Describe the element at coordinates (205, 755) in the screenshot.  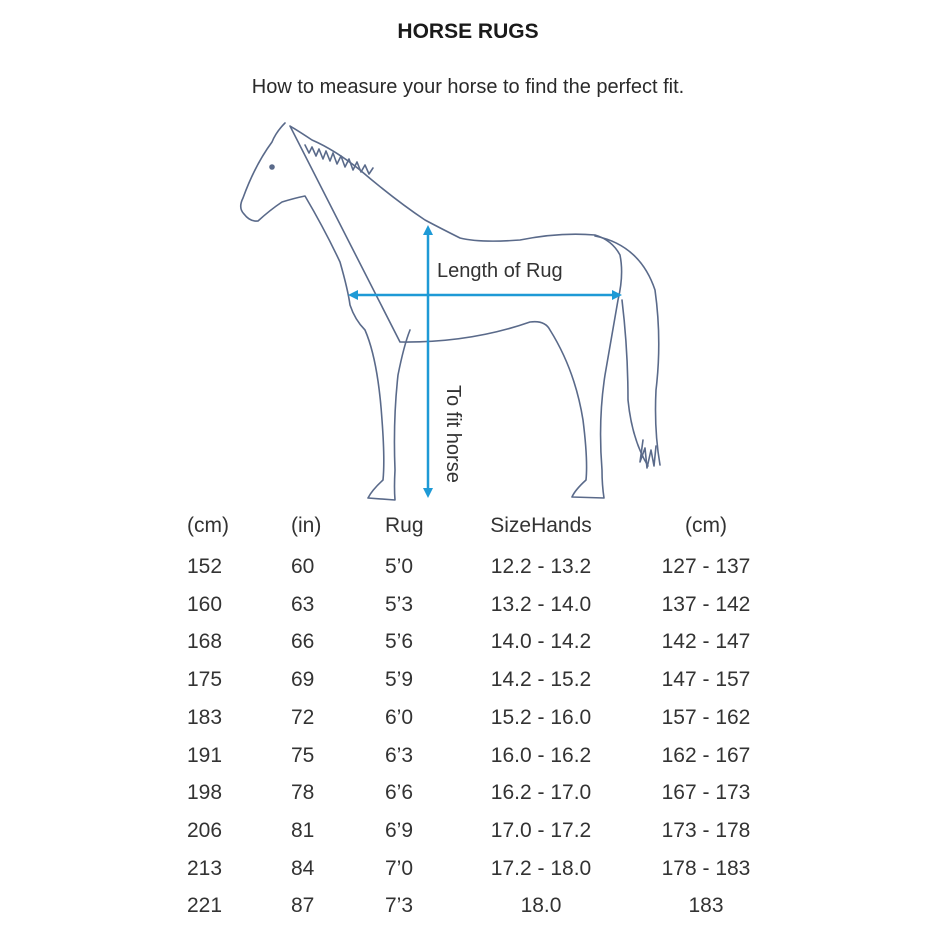
I see `table-cell: 191` at that location.